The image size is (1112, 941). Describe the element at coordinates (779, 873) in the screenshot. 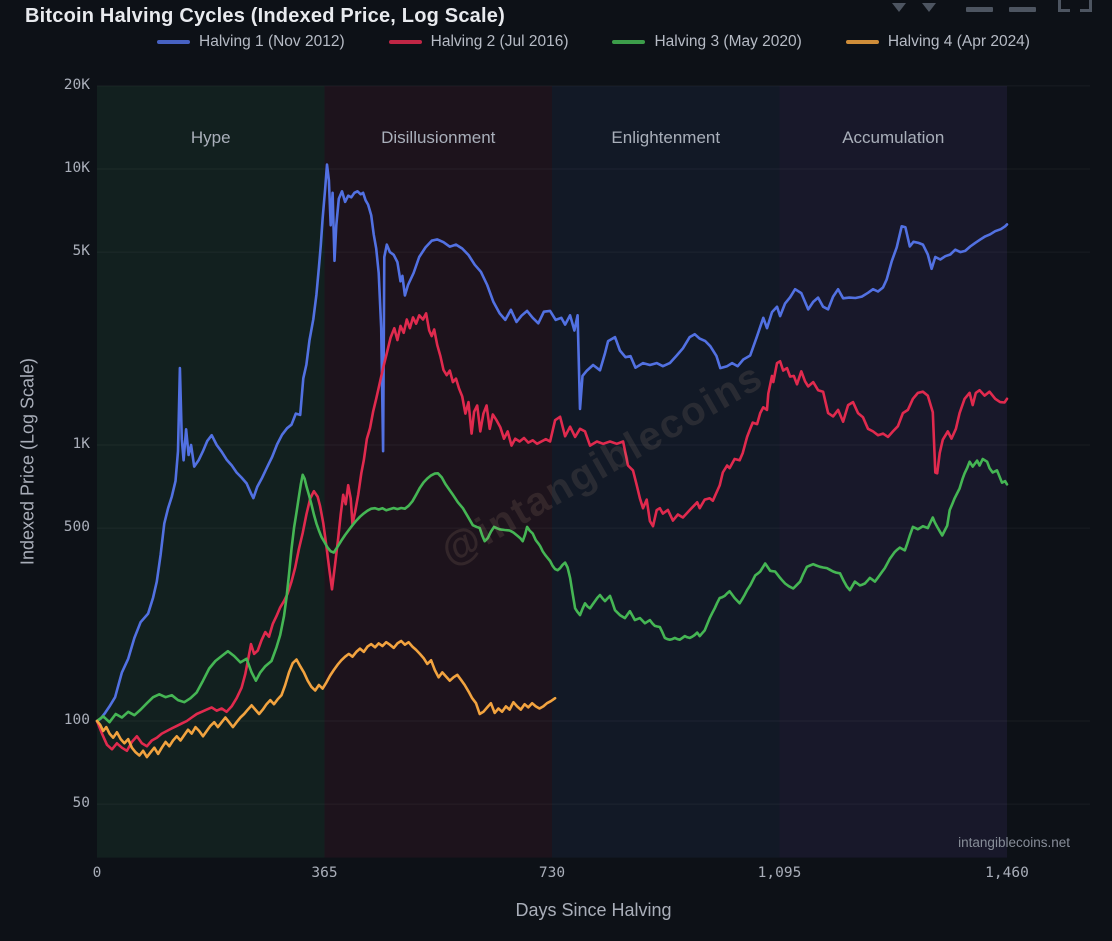

I see `x-tick-label: 1,095` at that location.